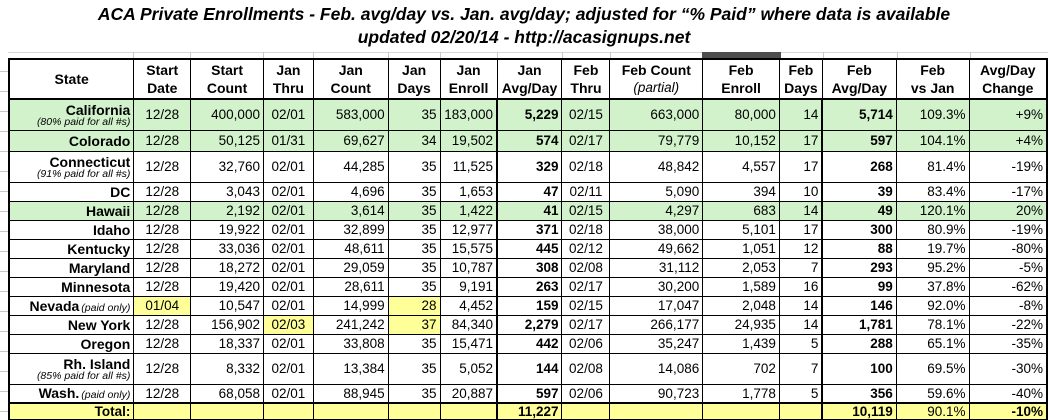 The width and height of the screenshot is (1048, 420). I want to click on cell-feb-enroll: 1,778, so click(741, 393).